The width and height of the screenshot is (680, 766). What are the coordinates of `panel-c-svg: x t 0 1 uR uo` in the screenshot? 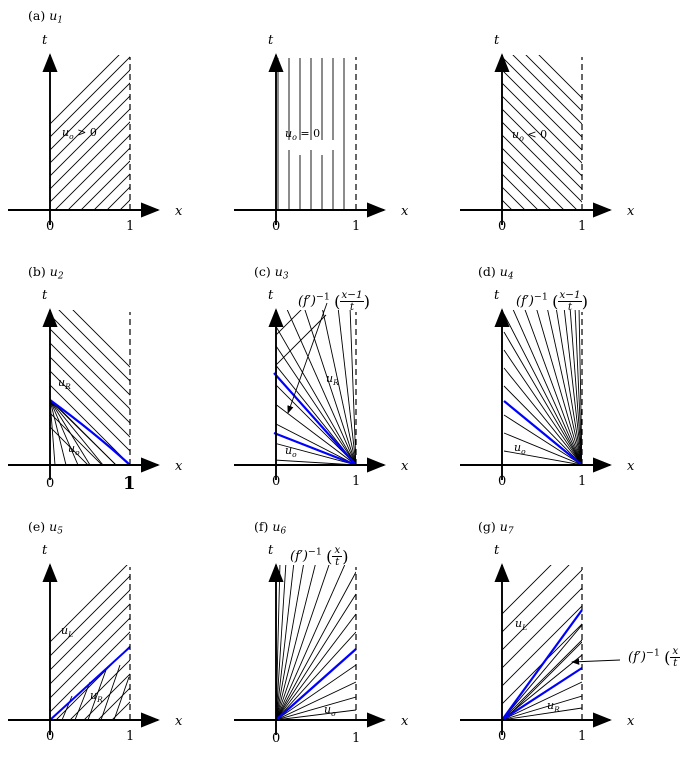 It's located at (321, 388).